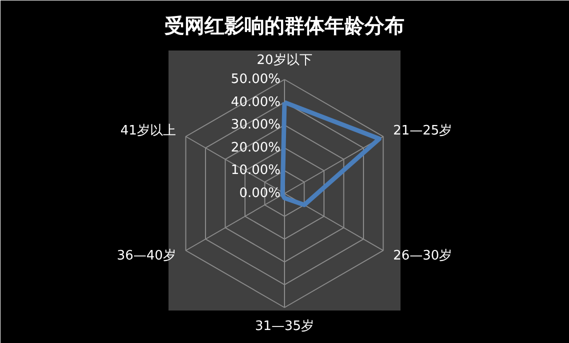 The height and width of the screenshot is (343, 569). Describe the element at coordinates (284, 60) in the screenshot. I see `spoke-label: 20岁以下` at that location.